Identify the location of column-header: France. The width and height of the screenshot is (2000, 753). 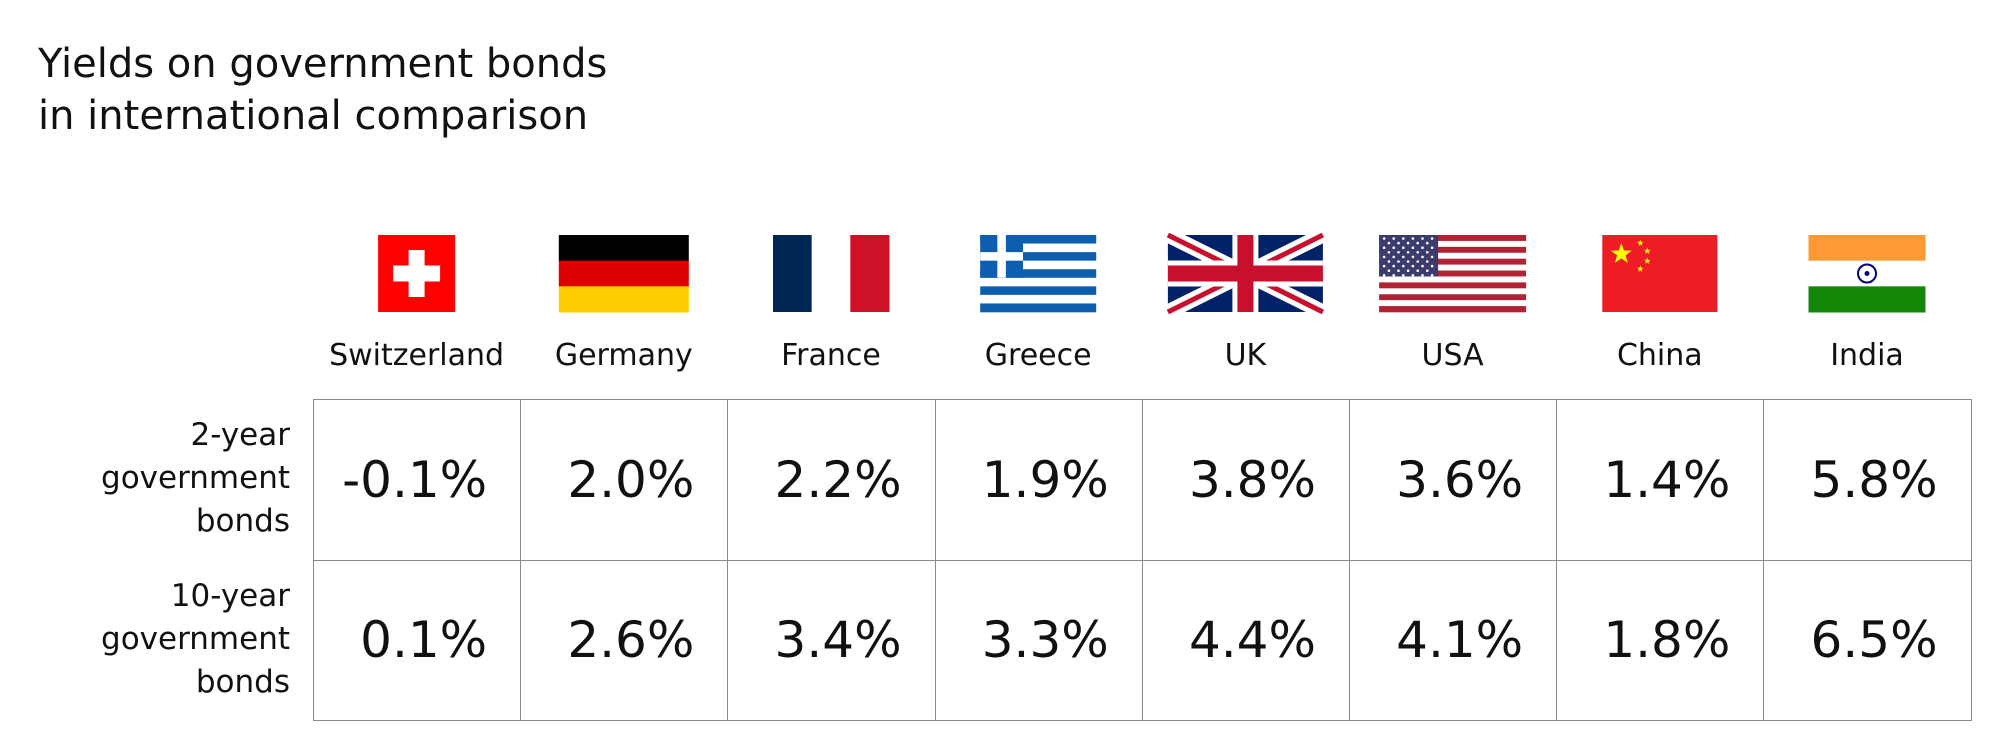
(831, 355).